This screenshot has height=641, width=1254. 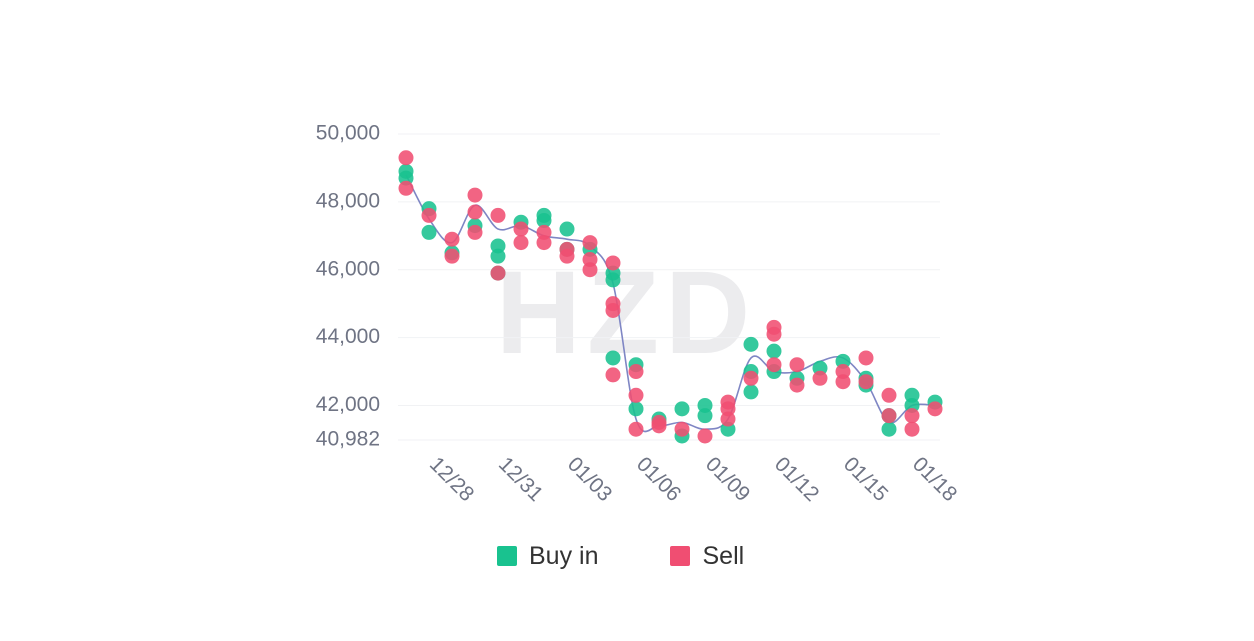 I want to click on y-tick-label: 42,000, so click(x=348, y=404).